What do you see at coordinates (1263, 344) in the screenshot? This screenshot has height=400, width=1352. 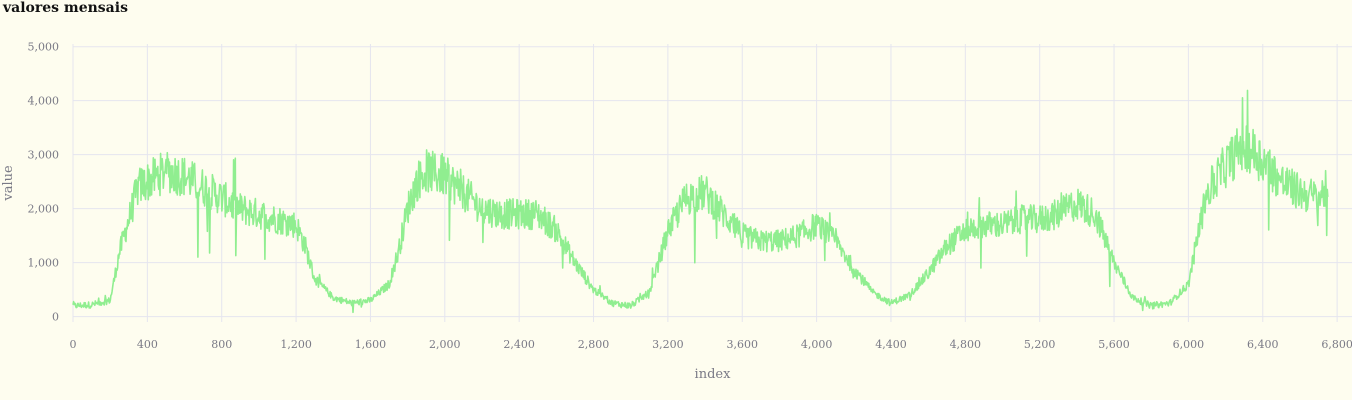 I see `x-tick-label: 6,400` at bounding box center [1263, 344].